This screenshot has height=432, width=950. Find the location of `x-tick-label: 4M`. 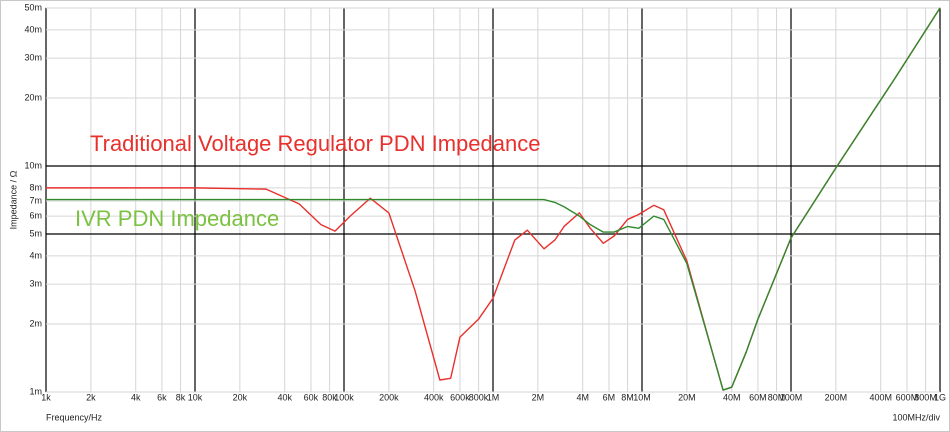

x-tick-label: 4M is located at coordinates (582, 397).